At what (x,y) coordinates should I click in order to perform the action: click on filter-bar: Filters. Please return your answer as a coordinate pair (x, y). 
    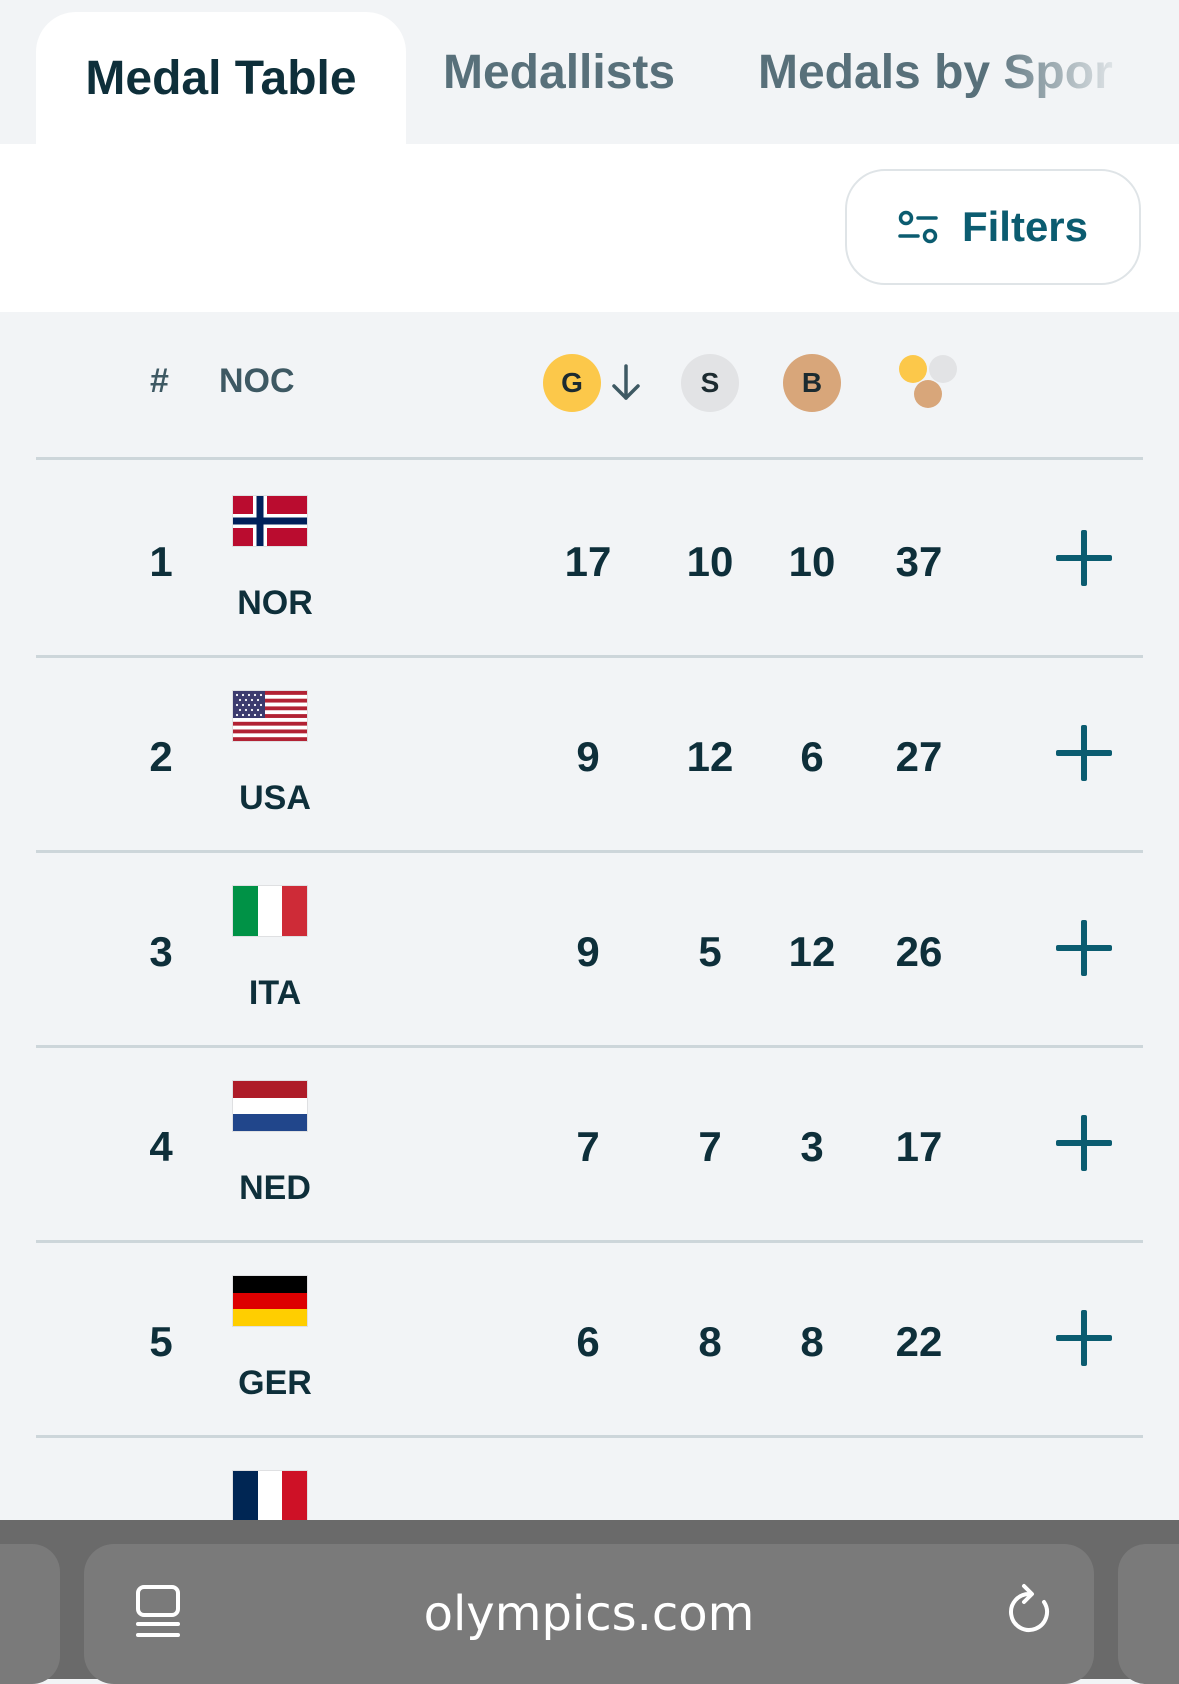
    Looking at the image, I should click on (589, 228).